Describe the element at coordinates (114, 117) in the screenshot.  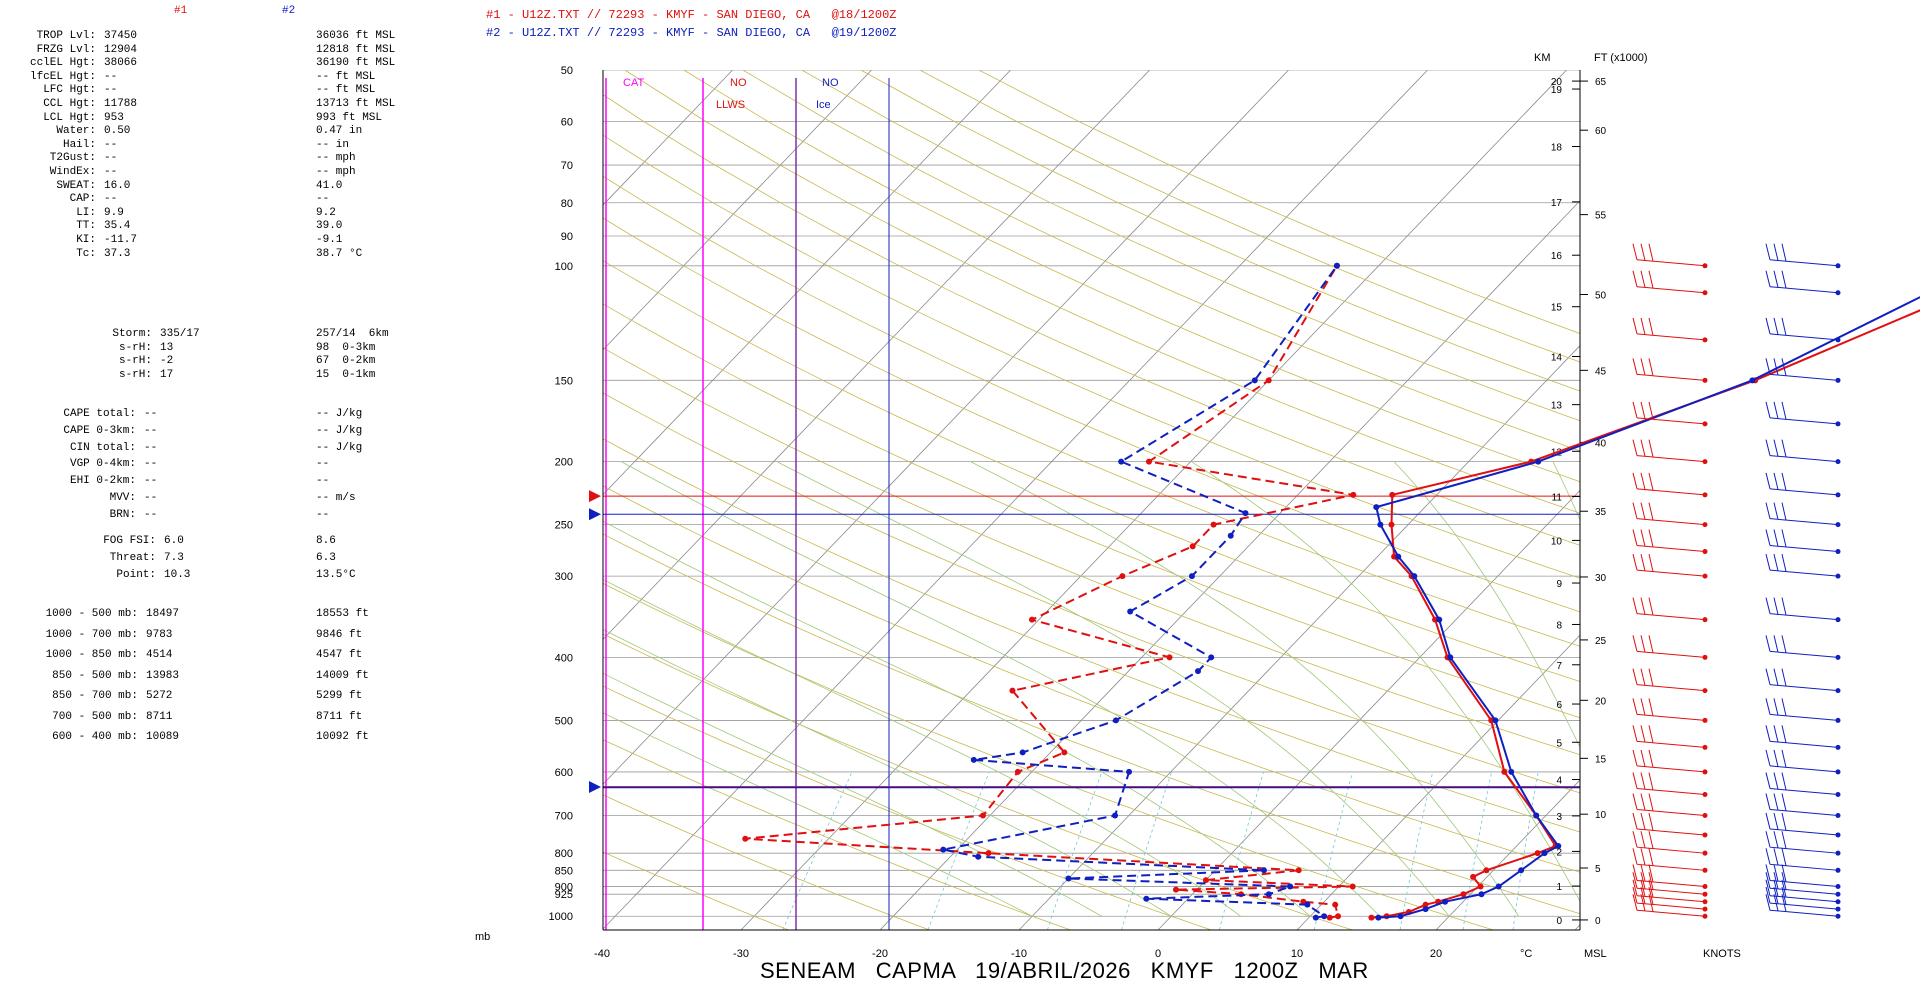
I see `stat-value-1: 953` at that location.